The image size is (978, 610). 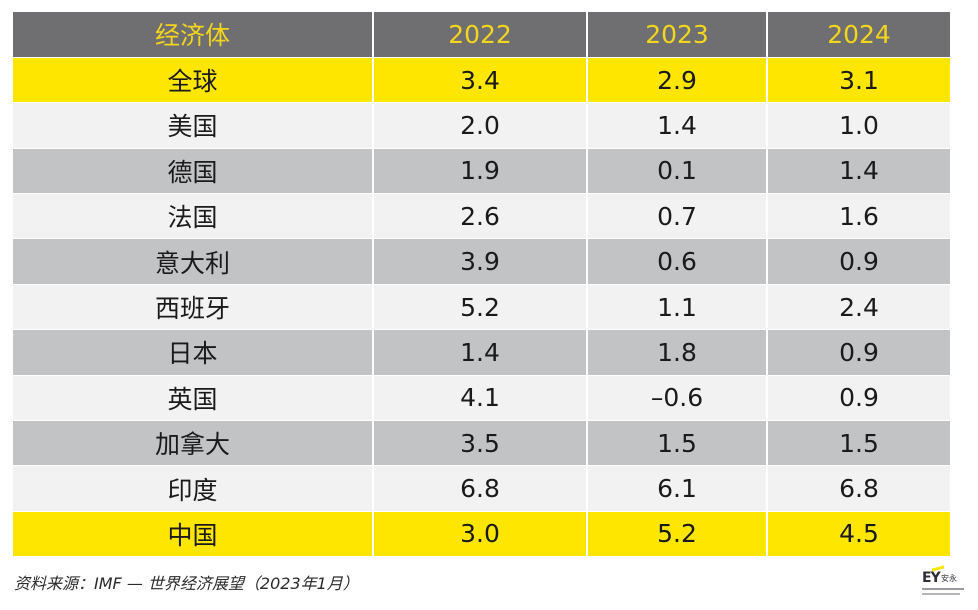 What do you see at coordinates (858, 35) in the screenshot?
I see `header-2024: 2024` at bounding box center [858, 35].